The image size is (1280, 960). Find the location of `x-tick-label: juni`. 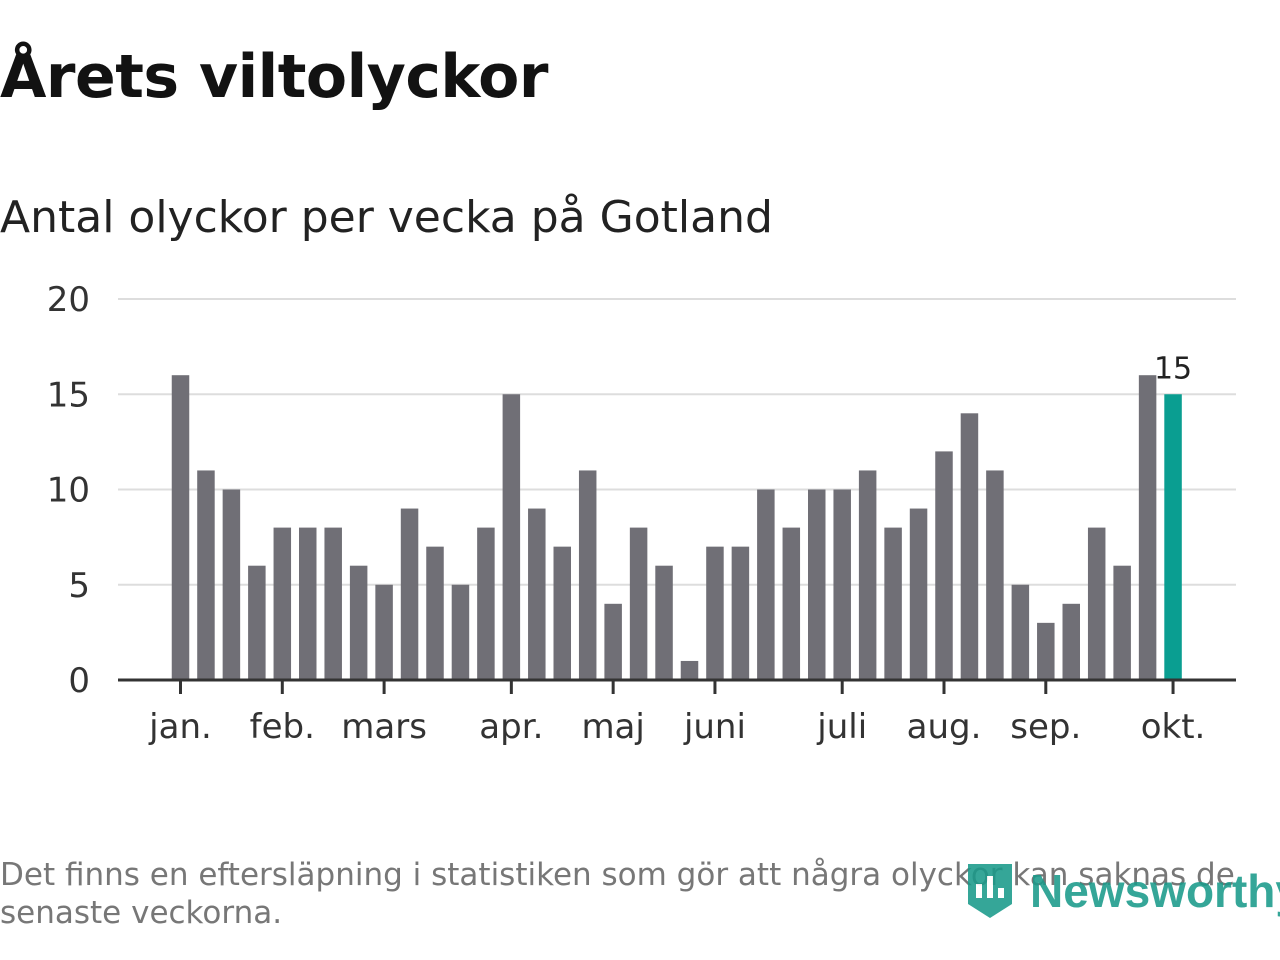

x-tick-label: juni is located at coordinates (714, 727).